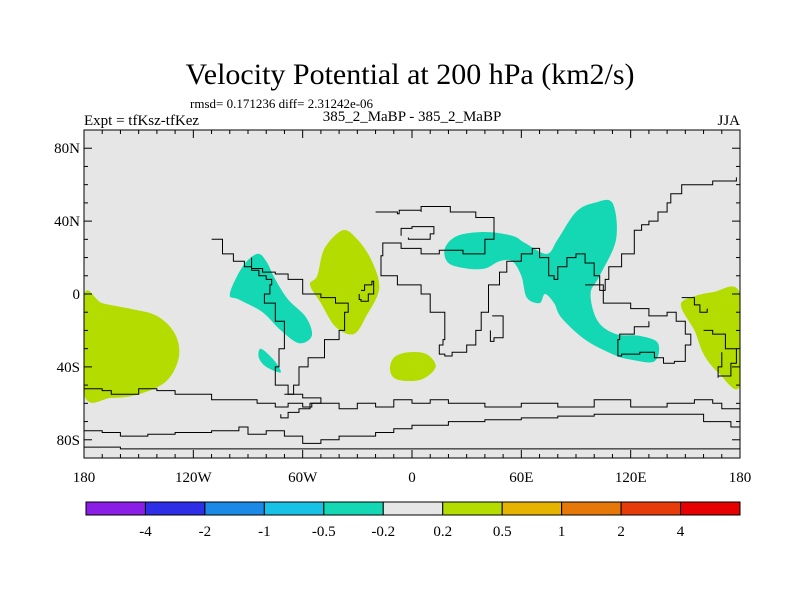 Image resolution: width=800 pixels, height=600 pixels. I want to click on y-tick-label: 40N, so click(67, 222).